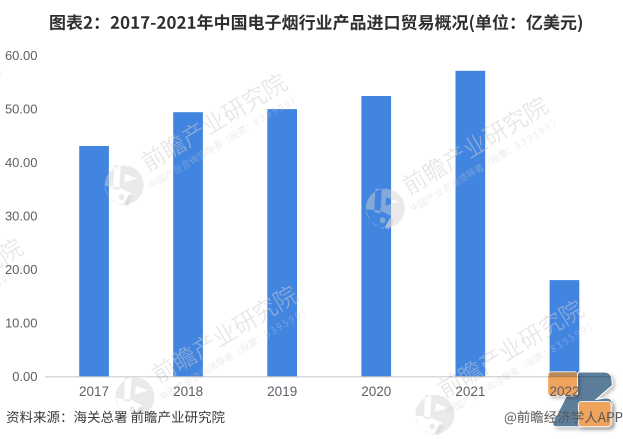 Image resolution: width=623 pixels, height=439 pixels. What do you see at coordinates (282, 391) in the screenshot?
I see `svg-text: 2019` at bounding box center [282, 391].